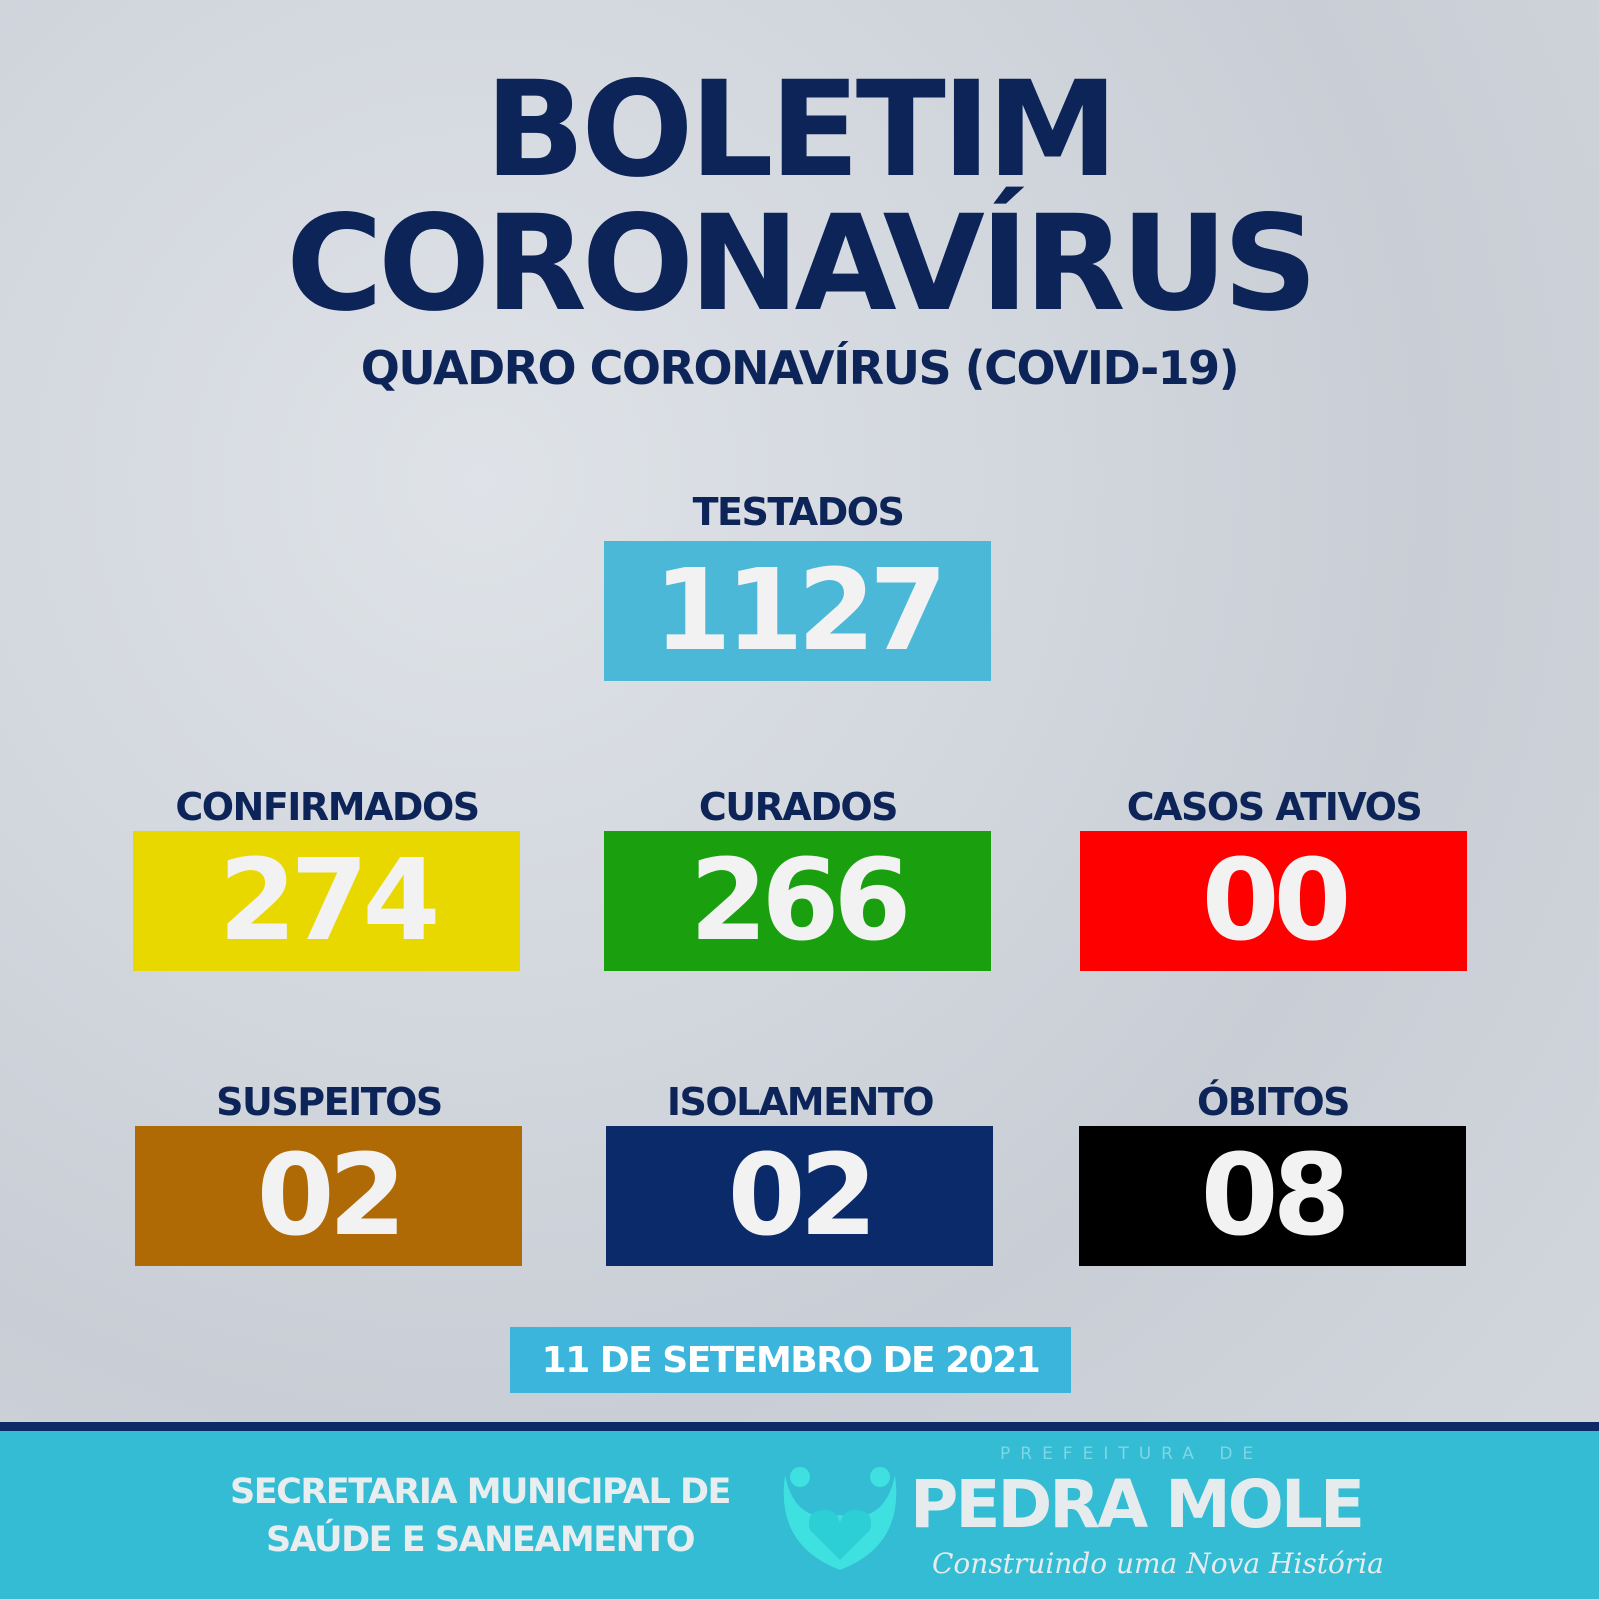 The image size is (1599, 1599). What do you see at coordinates (1274, 1102) in the screenshot?
I see `stat-label-obitos: ÓBITOS` at bounding box center [1274, 1102].